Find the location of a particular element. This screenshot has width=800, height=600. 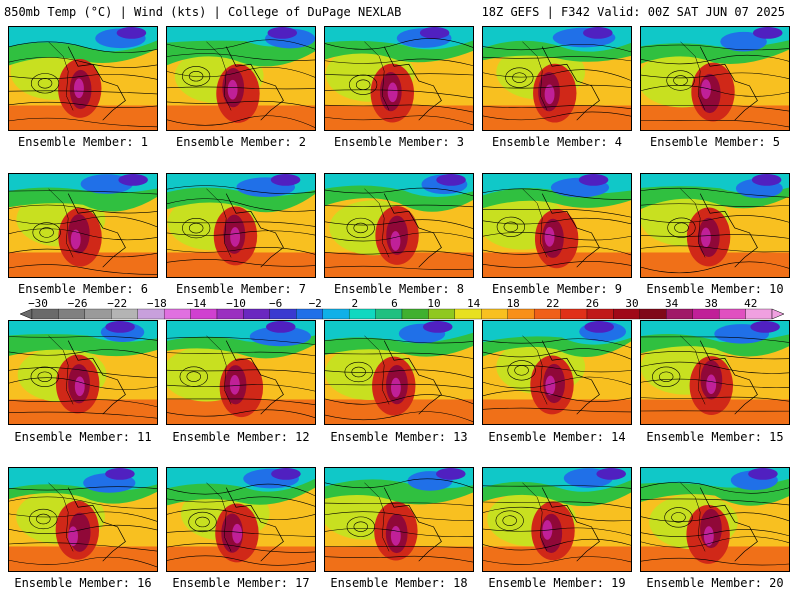

colorbar-tick-label: −18 is located at coordinates (156, 303).